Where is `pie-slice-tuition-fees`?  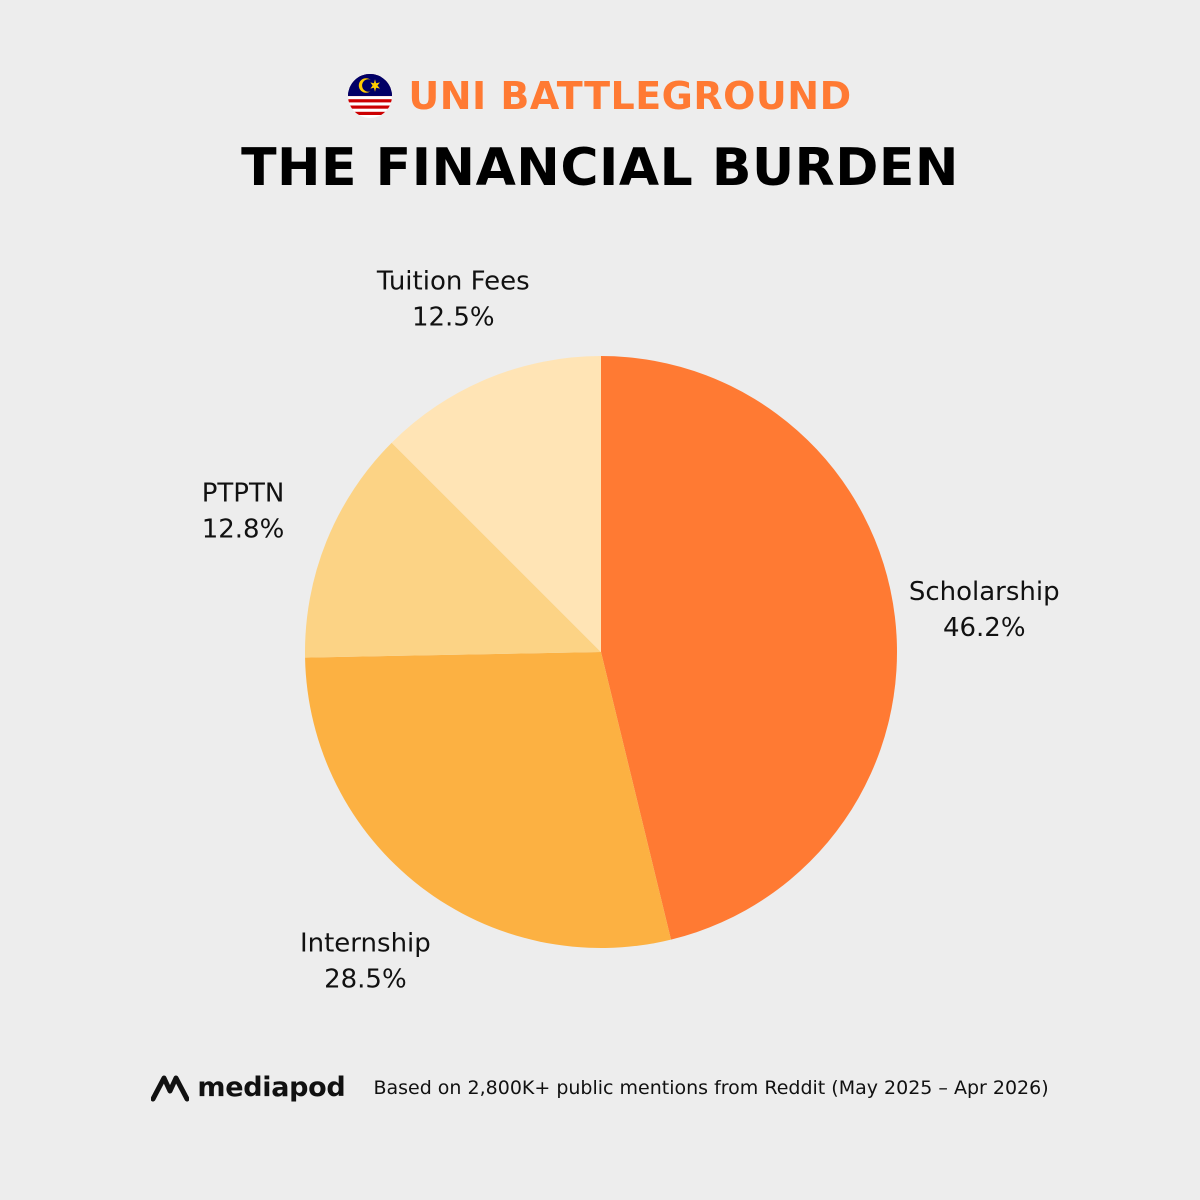
pie-slice-tuition-fees is located at coordinates (496, 504).